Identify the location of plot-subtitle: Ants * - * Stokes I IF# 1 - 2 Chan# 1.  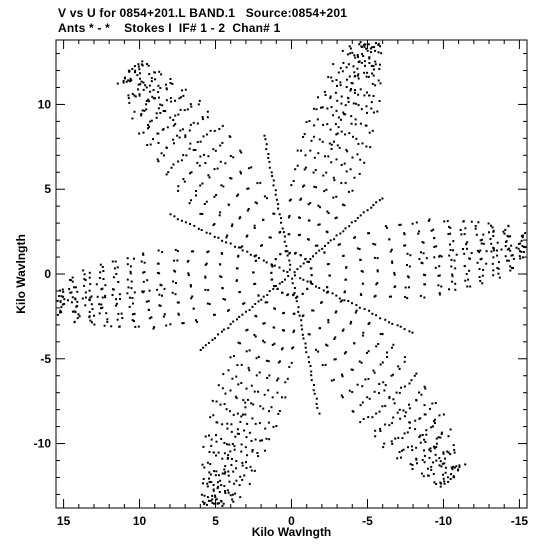
(169, 28).